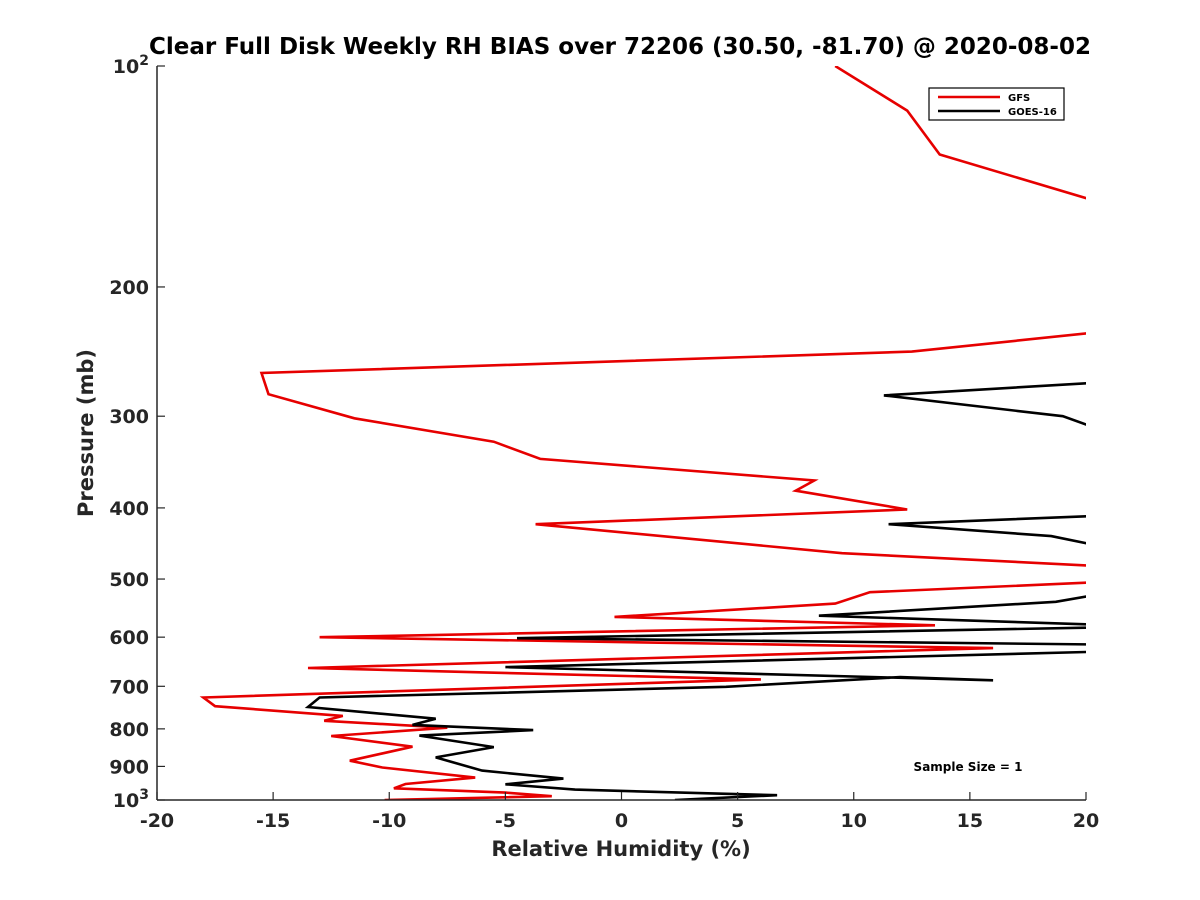 The image size is (1200, 900). I want to click on y-tick-label: 700, so click(129, 687).